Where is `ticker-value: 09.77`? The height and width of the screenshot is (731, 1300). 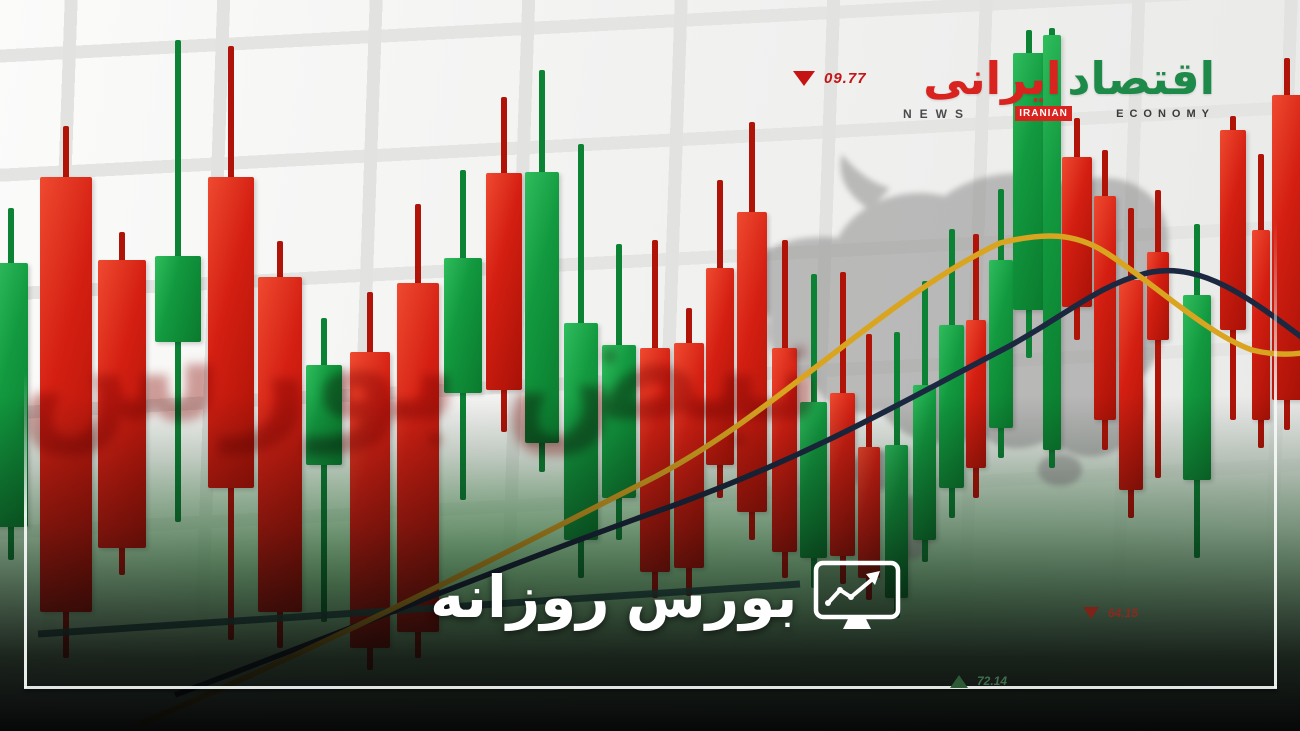
ticker-value: 09.77 is located at coordinates (845, 78).